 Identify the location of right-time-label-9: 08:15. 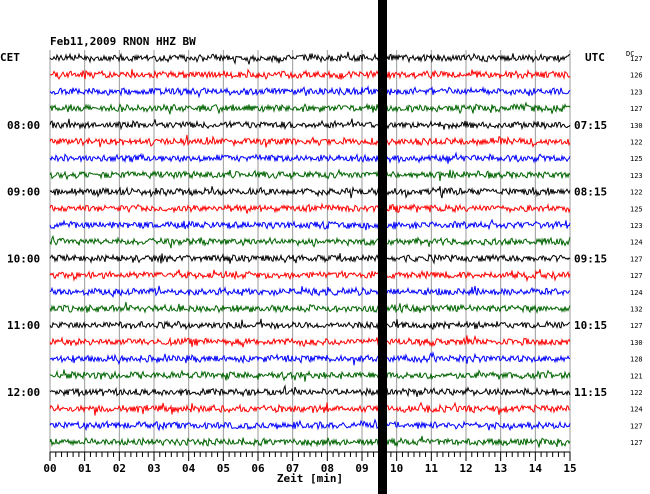
(590, 192).